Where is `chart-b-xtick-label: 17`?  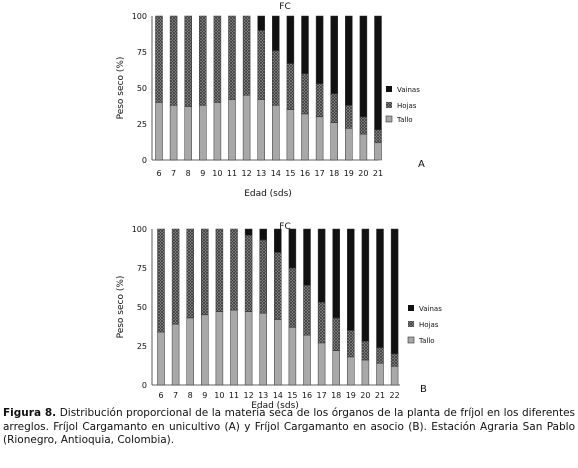
chart-b-xtick-label: 17 is located at coordinates (322, 395).